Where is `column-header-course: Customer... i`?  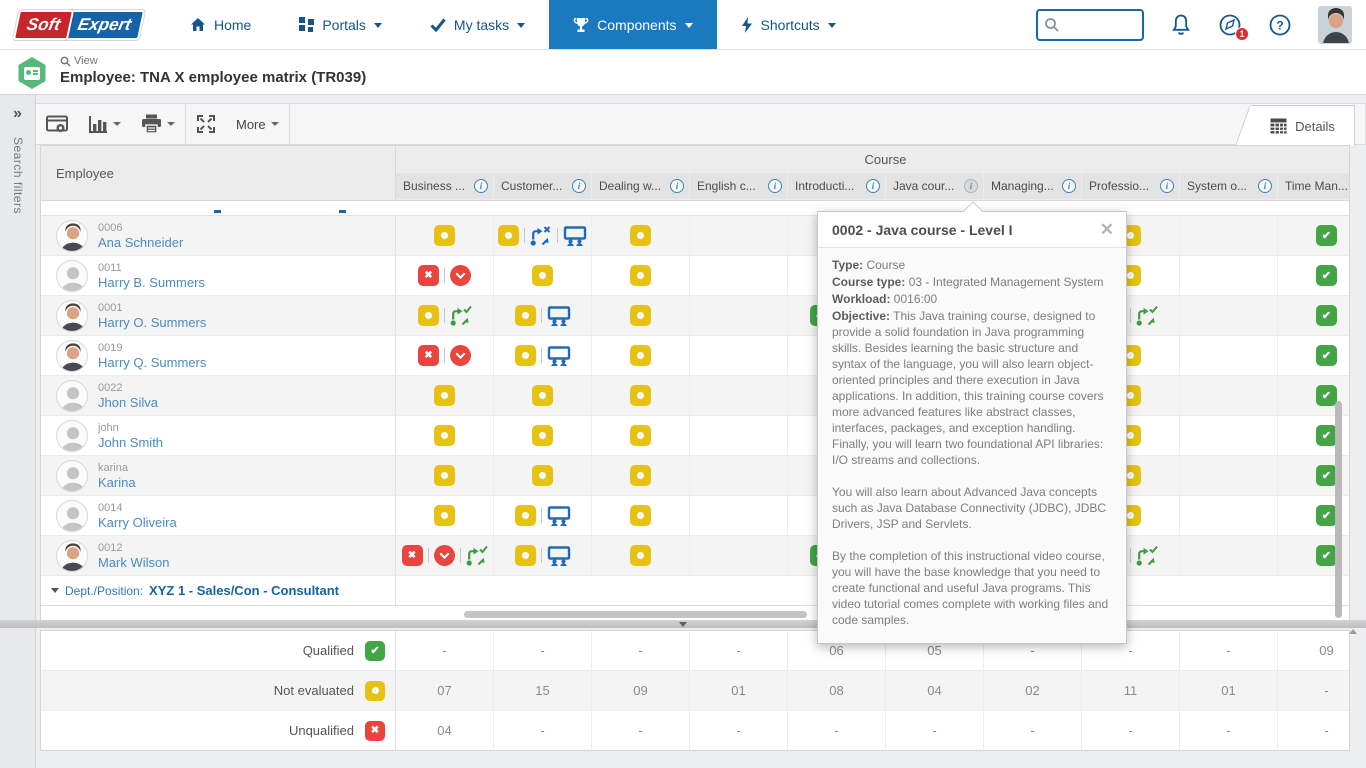 column-header-course: Customer... i is located at coordinates (542, 186).